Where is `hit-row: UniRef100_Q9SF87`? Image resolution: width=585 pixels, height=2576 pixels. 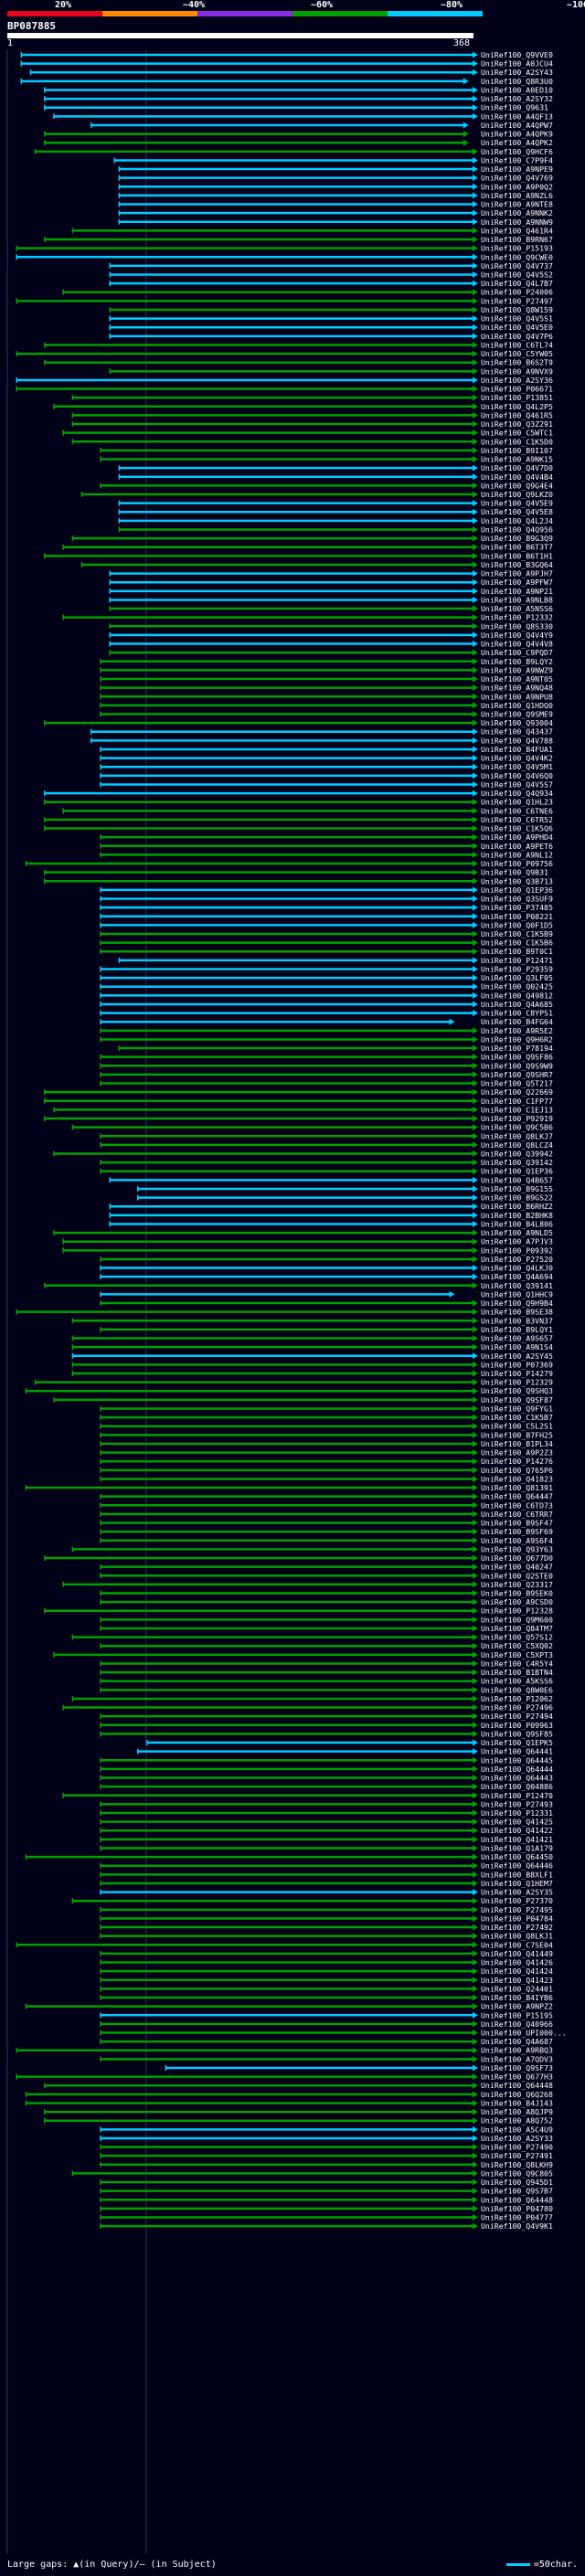 hit-row: UniRef100_Q9SF87 is located at coordinates (303, 1400).